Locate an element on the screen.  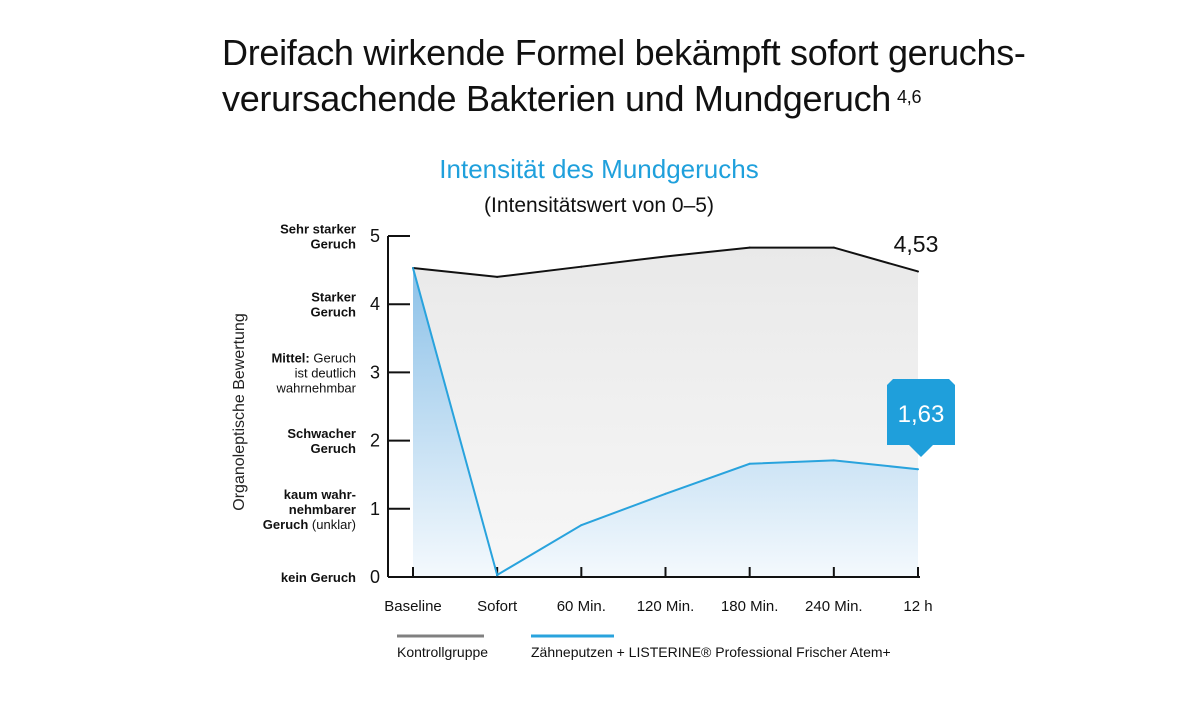
x-tick-label-4: 180 Min. is located at coordinates (750, 606).